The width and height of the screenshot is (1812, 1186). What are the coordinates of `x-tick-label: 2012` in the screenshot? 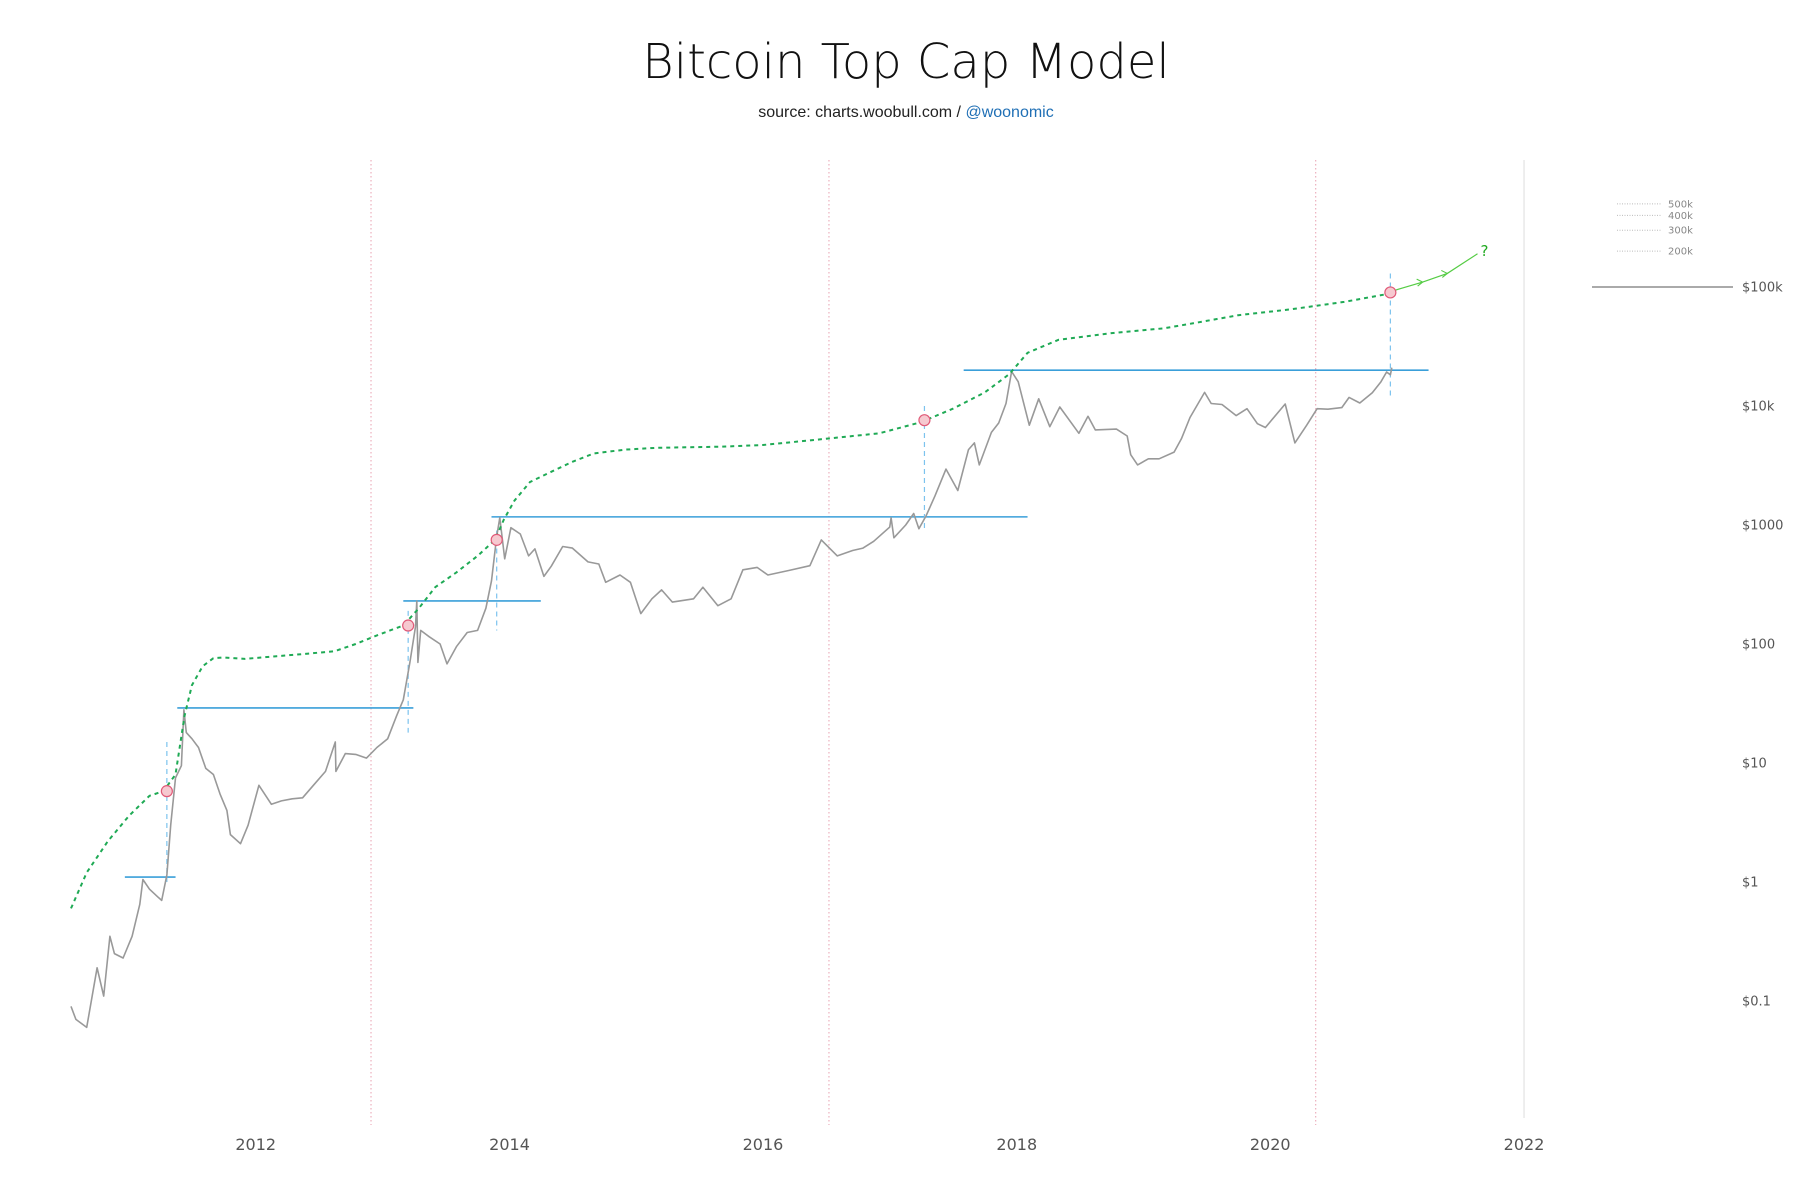 It's located at (255, 1144).